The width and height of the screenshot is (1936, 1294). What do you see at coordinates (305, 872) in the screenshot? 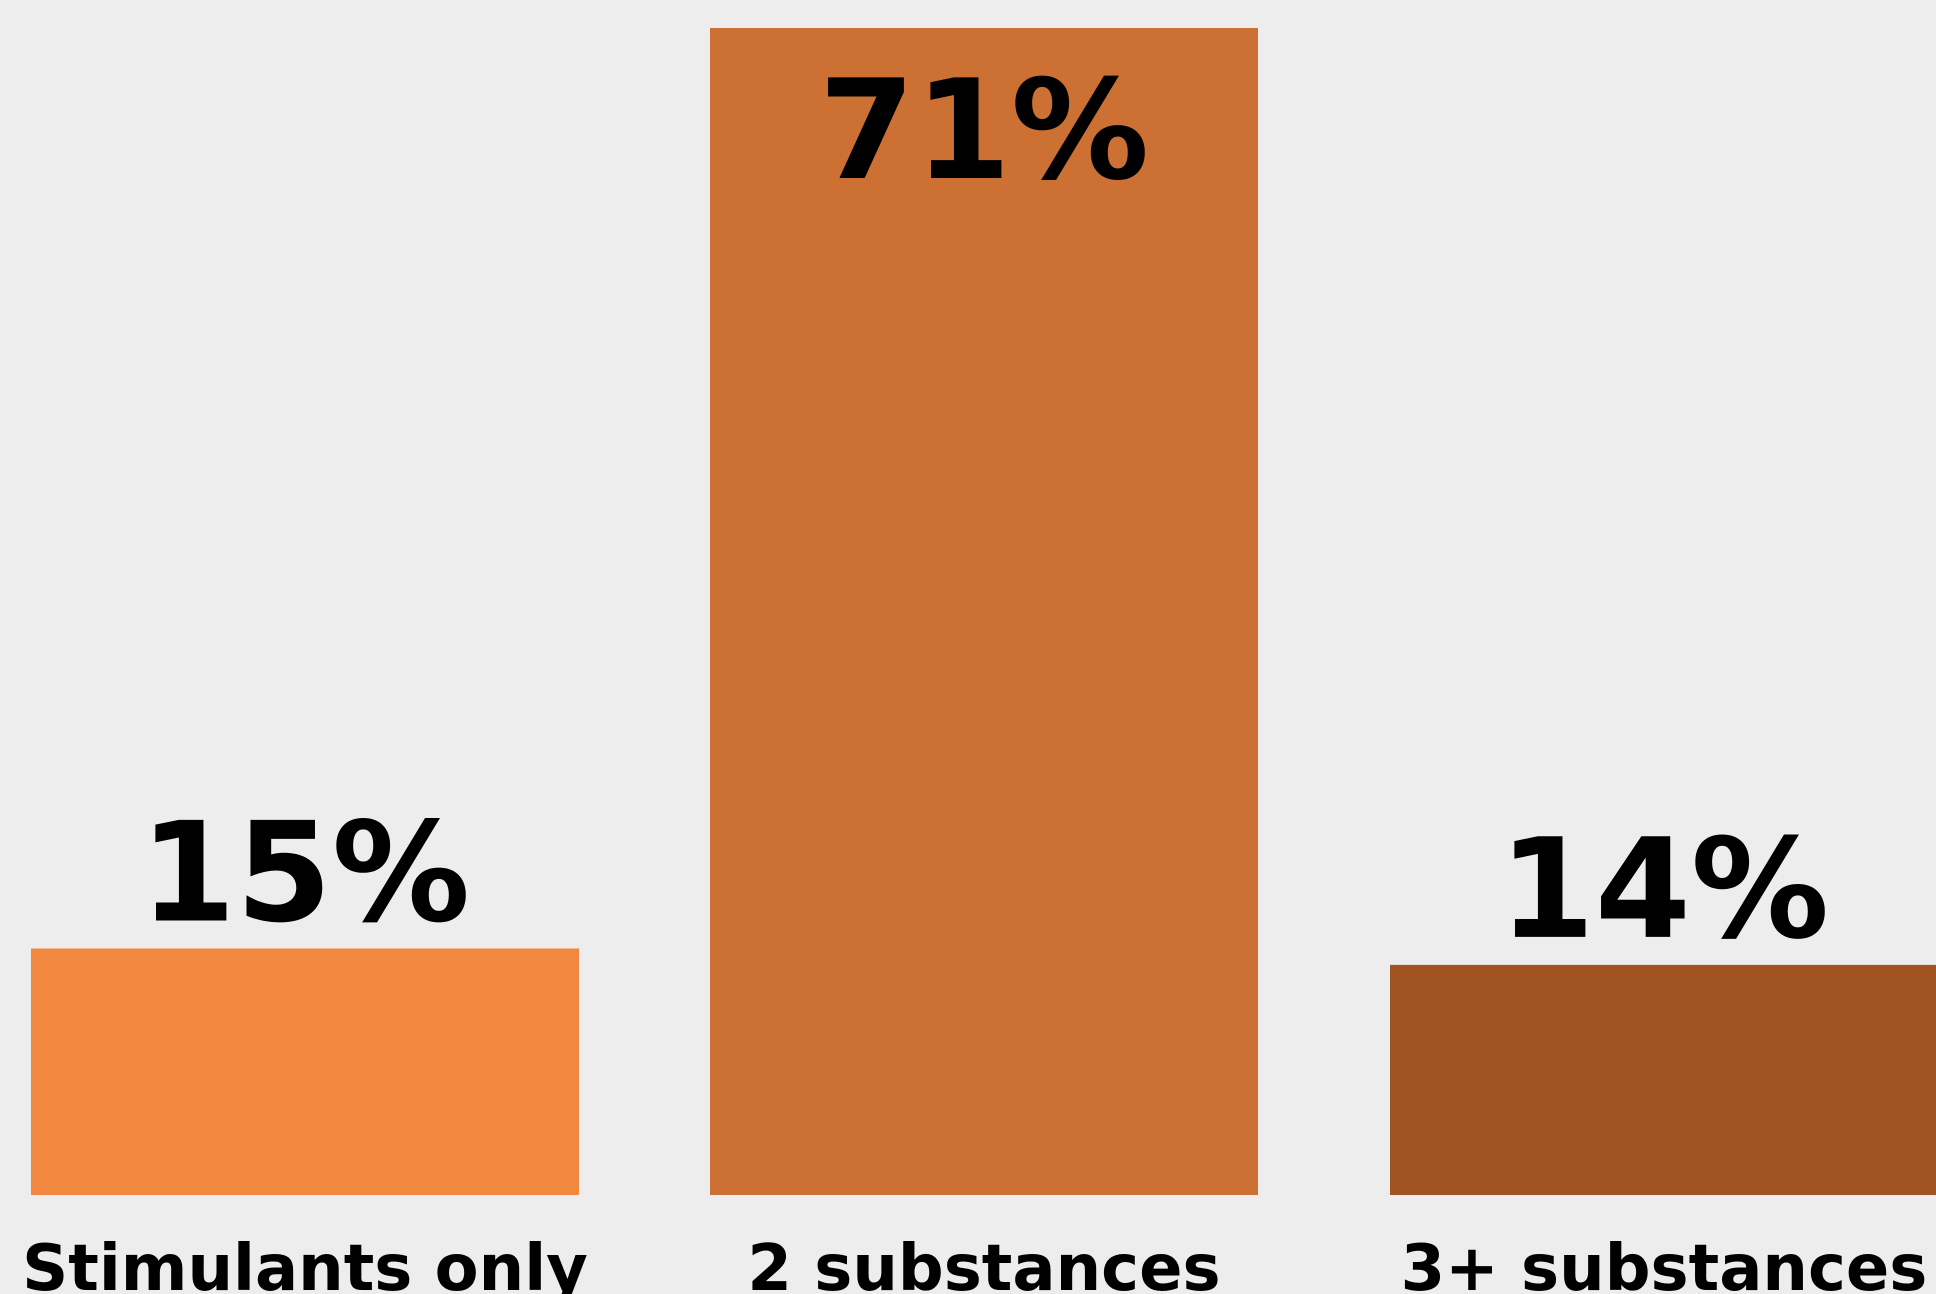
I see `value-label-1: 15%` at bounding box center [305, 872].